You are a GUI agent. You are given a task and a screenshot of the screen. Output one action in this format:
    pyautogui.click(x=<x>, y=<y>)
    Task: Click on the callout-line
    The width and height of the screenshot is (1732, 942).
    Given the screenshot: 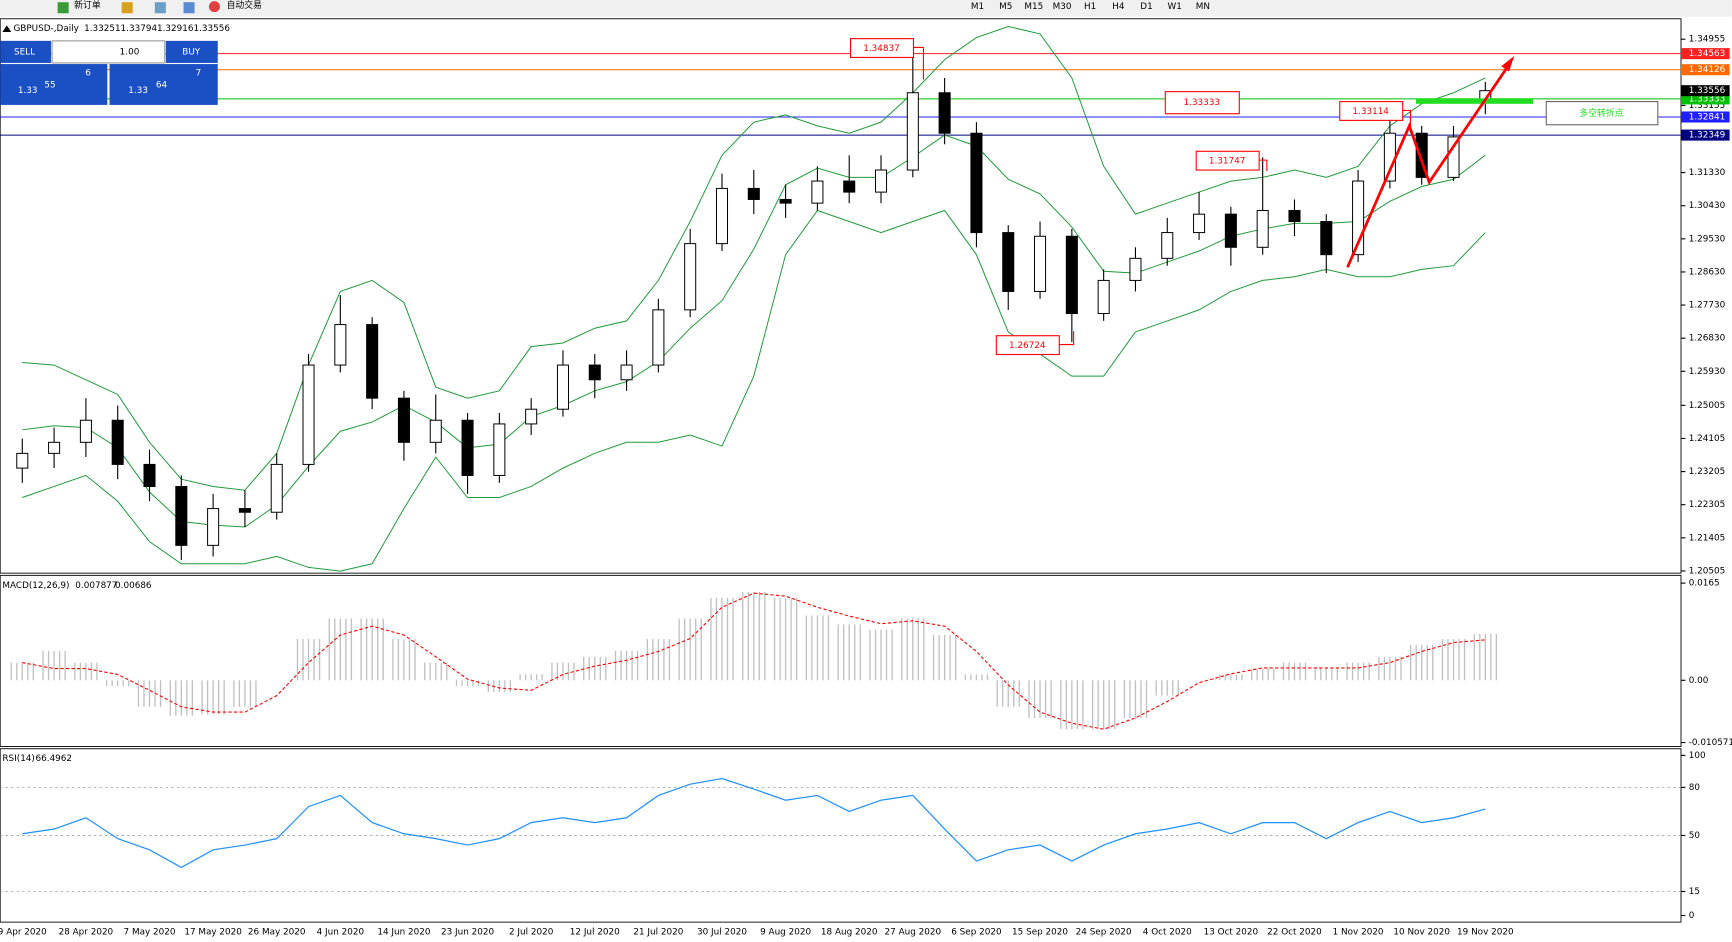 What is the action you would take?
    pyautogui.click(x=918, y=63)
    